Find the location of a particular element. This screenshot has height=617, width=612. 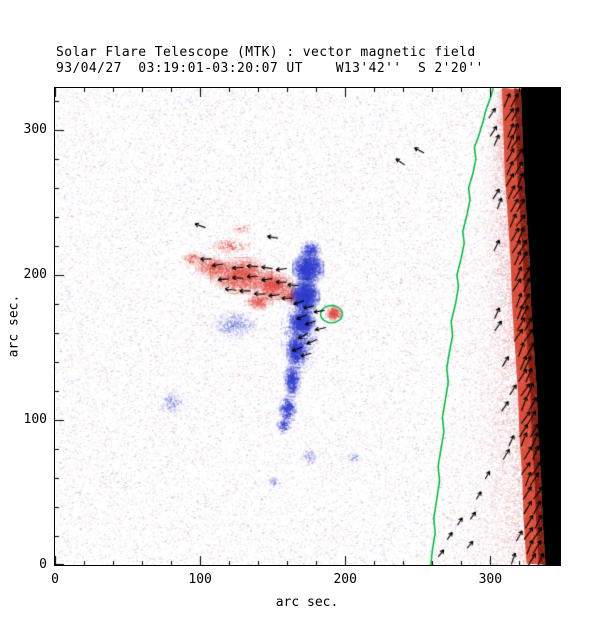

x-axis-label: arc sec. is located at coordinates (307, 602).